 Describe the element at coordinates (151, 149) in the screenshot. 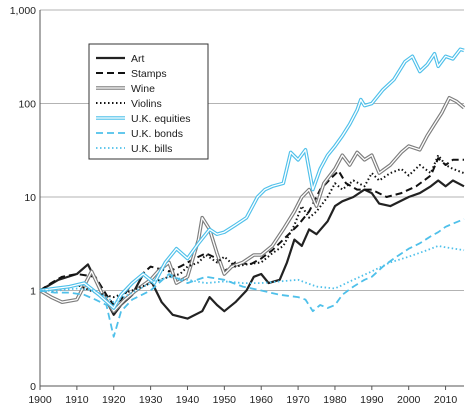

I see `legend-label-u-k-bills: U.K. bills` at that location.